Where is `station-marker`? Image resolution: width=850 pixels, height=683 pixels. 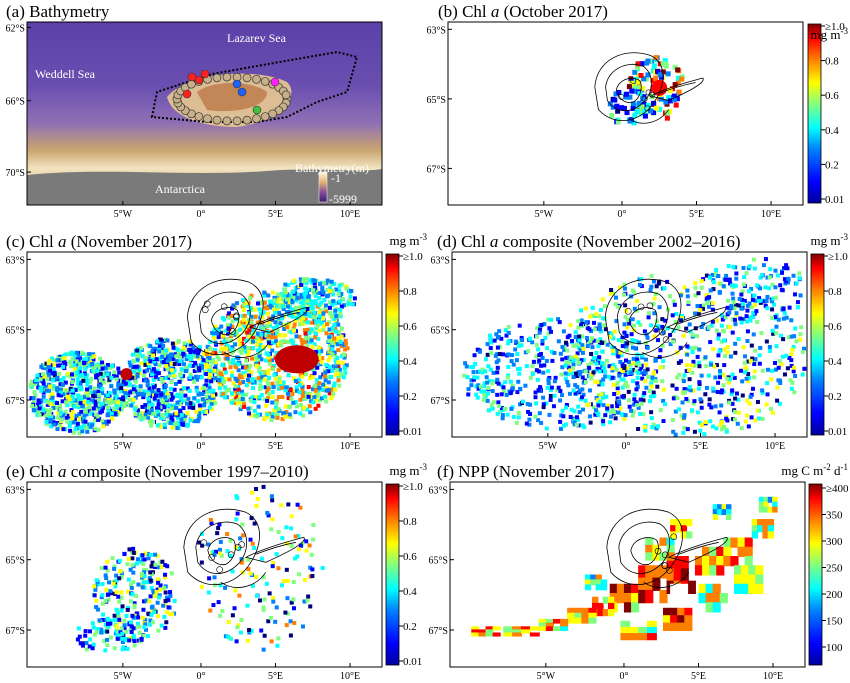
station-marker is located at coordinates (227, 121).